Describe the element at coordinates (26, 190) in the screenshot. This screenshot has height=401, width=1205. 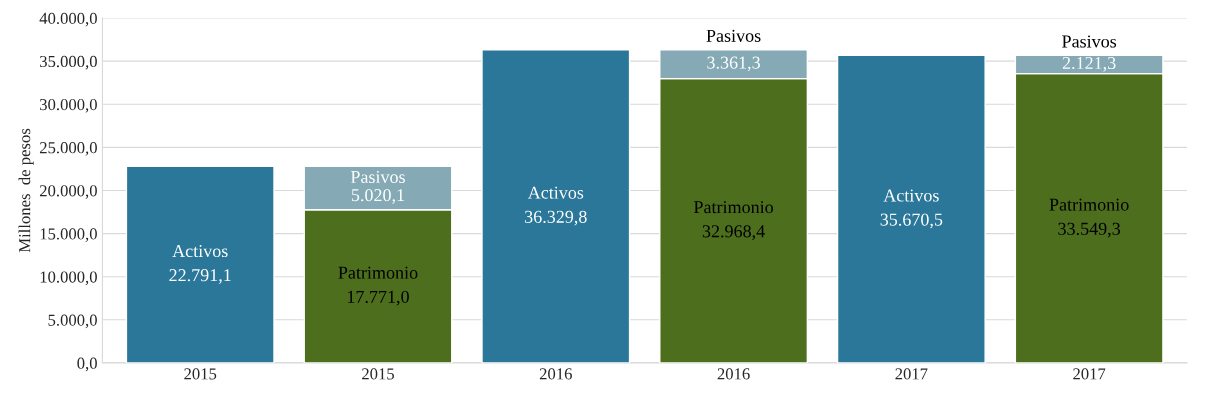
I see `y-axis-title: Millones de pesos` at that location.